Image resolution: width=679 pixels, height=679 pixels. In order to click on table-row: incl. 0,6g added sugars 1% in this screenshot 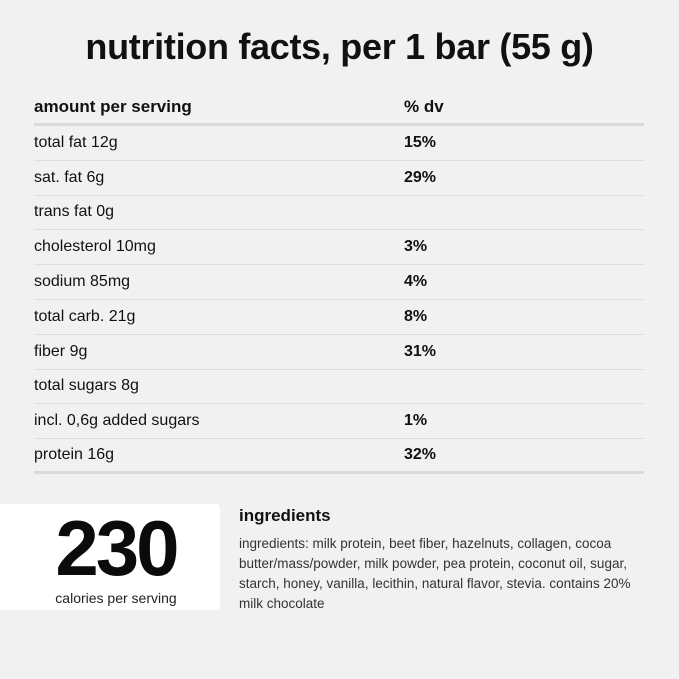, I will do `click(339, 422)`.